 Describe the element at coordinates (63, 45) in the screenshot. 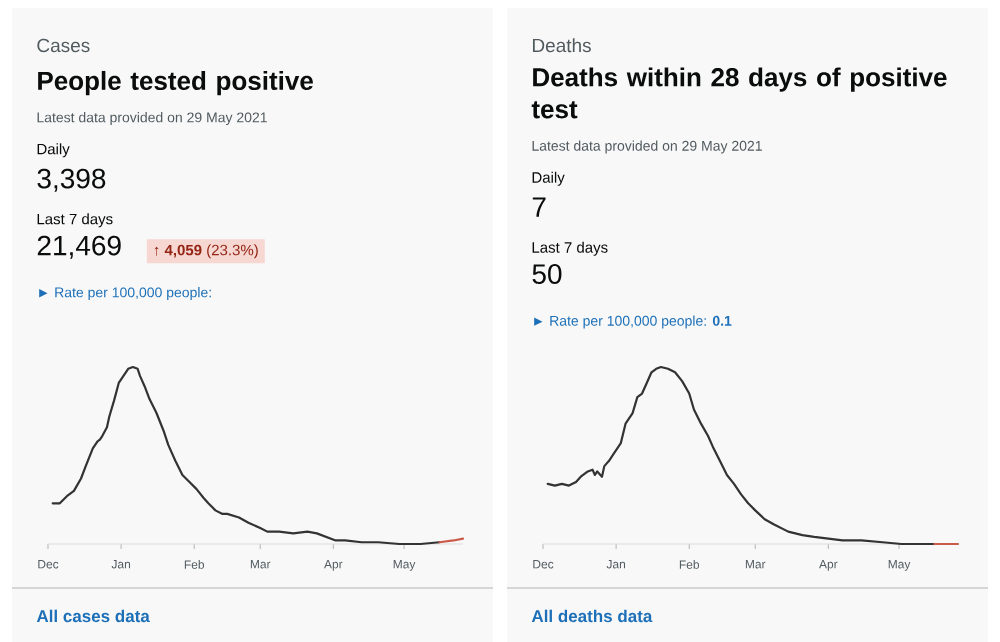

I see `text: Cases` at that location.